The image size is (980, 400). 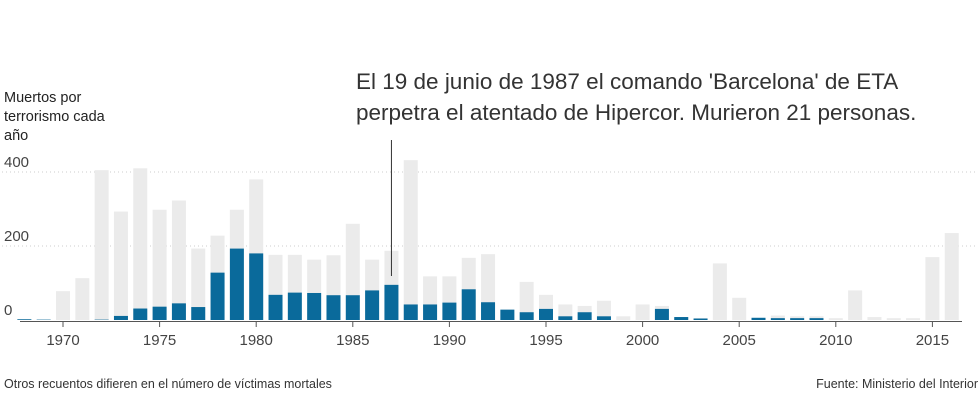 What do you see at coordinates (642, 312) in the screenshot?
I see `bar-total-2000` at bounding box center [642, 312].